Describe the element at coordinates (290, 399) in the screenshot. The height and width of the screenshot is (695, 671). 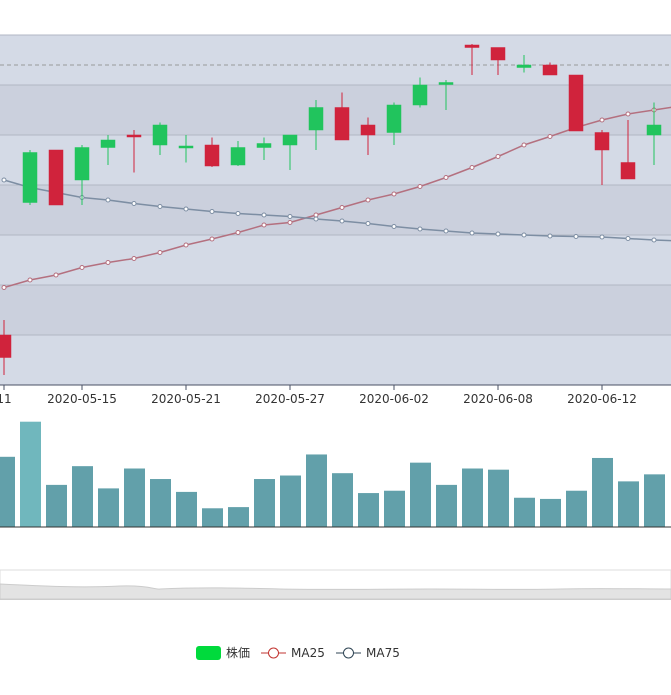
I see `x-tick-label: 2020-05-27` at that location.